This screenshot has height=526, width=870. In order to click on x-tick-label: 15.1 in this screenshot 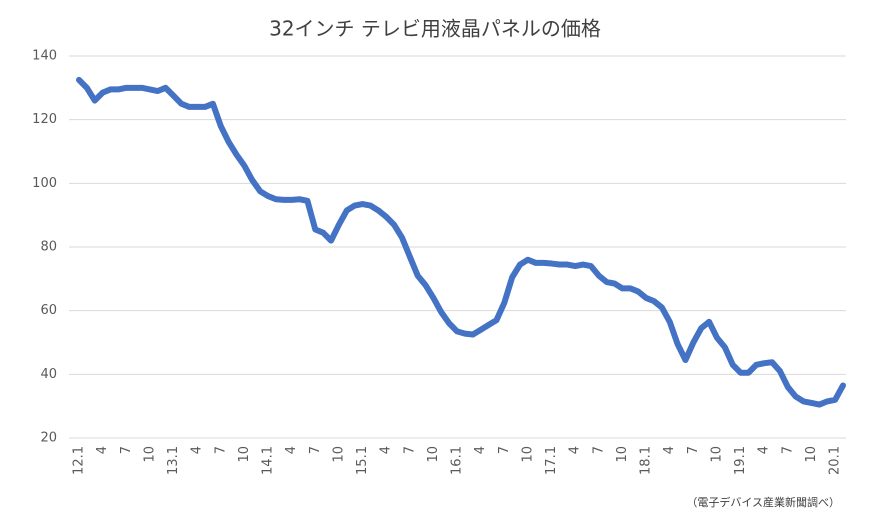, I will do `click(362, 460)`.